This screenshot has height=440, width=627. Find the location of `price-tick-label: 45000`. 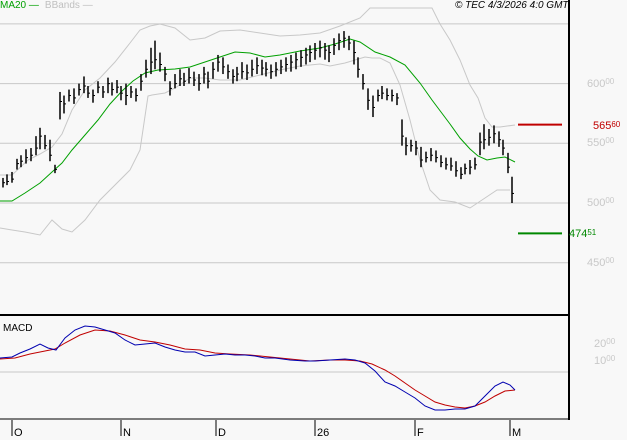

price-tick-label: 45000 is located at coordinates (601, 262).